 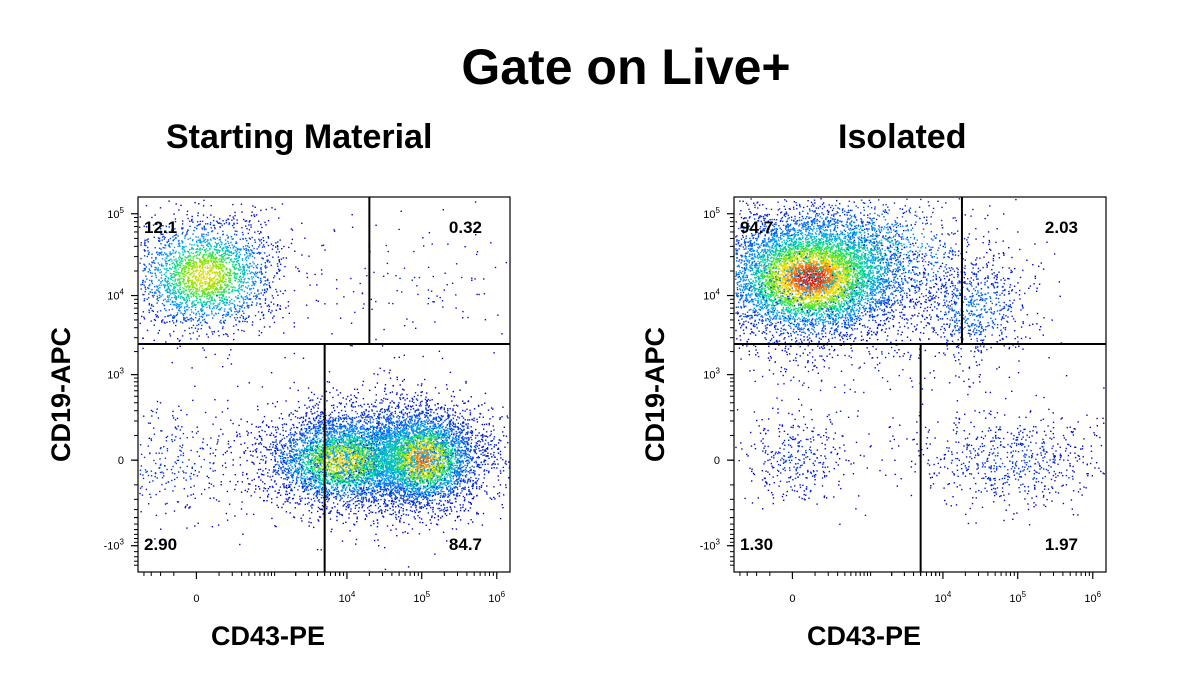 What do you see at coordinates (160, 544) in the screenshot?
I see `quadrant-label-lower-left: 2.90` at bounding box center [160, 544].